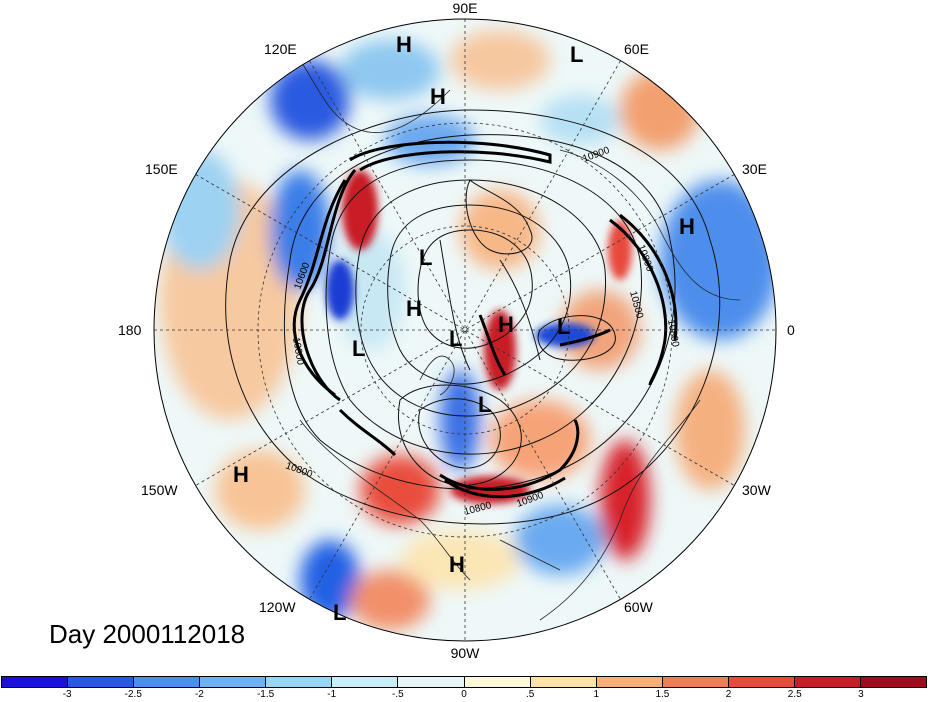 The width and height of the screenshot is (928, 702). What do you see at coordinates (728, 694) in the screenshot?
I see `colorbar-tick-label: 2` at bounding box center [728, 694].